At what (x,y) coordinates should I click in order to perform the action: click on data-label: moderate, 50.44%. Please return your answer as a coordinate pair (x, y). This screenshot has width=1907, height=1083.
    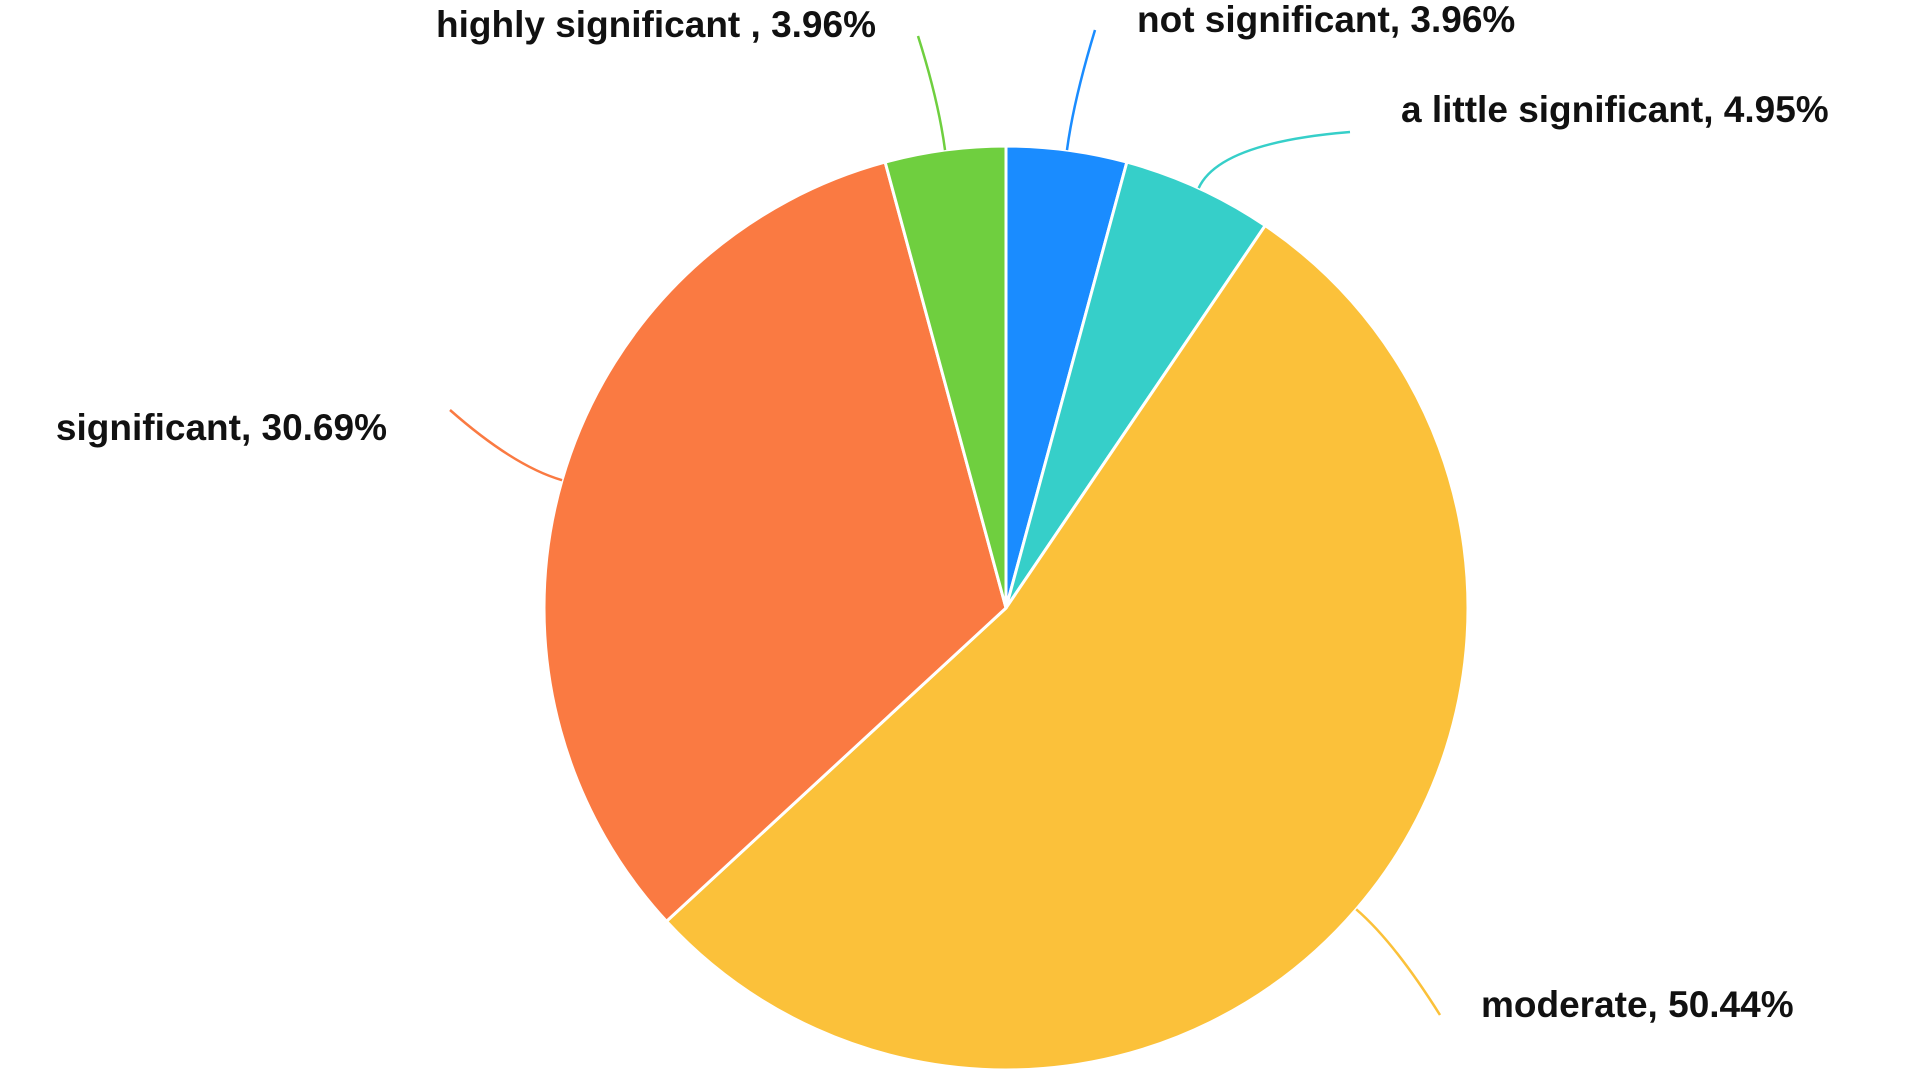
    Looking at the image, I should click on (1637, 1004).